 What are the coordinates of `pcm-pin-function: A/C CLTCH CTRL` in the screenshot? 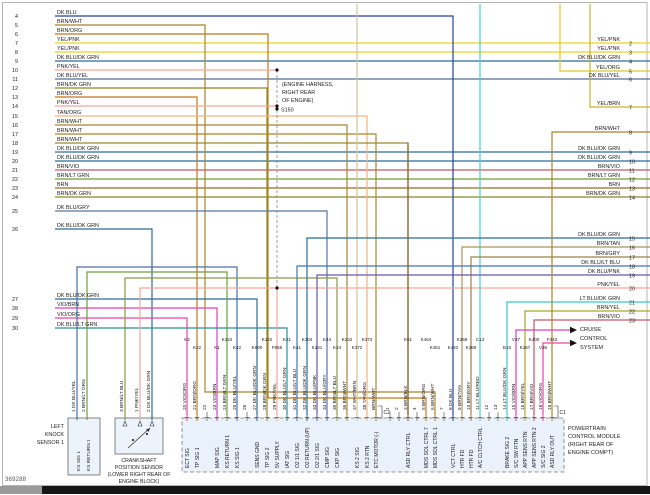 It's located at (481, 447).